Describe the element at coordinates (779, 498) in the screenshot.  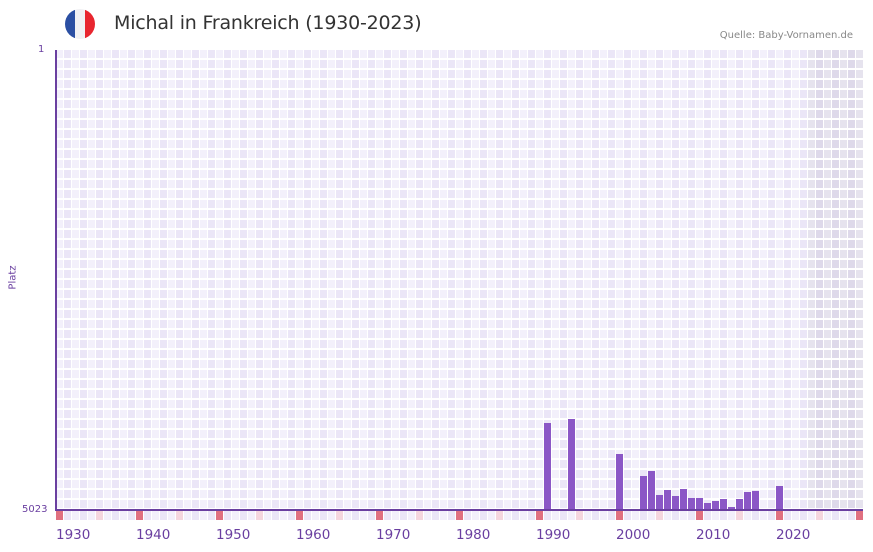
I see `bar-2020` at that location.